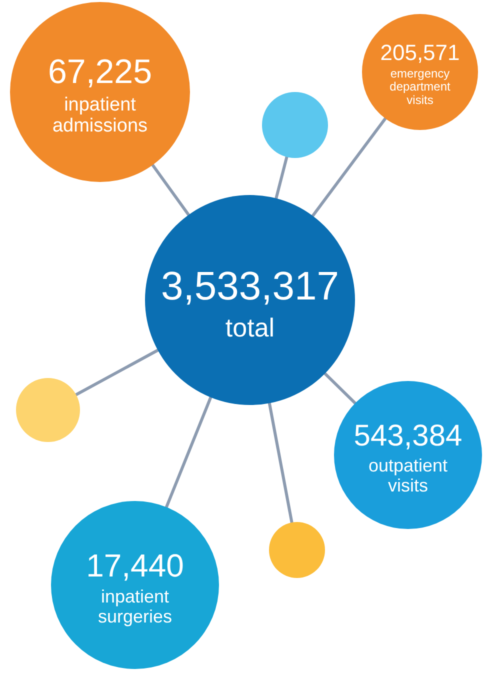  I want to click on category-label: inpatient surgeries, so click(135, 606).